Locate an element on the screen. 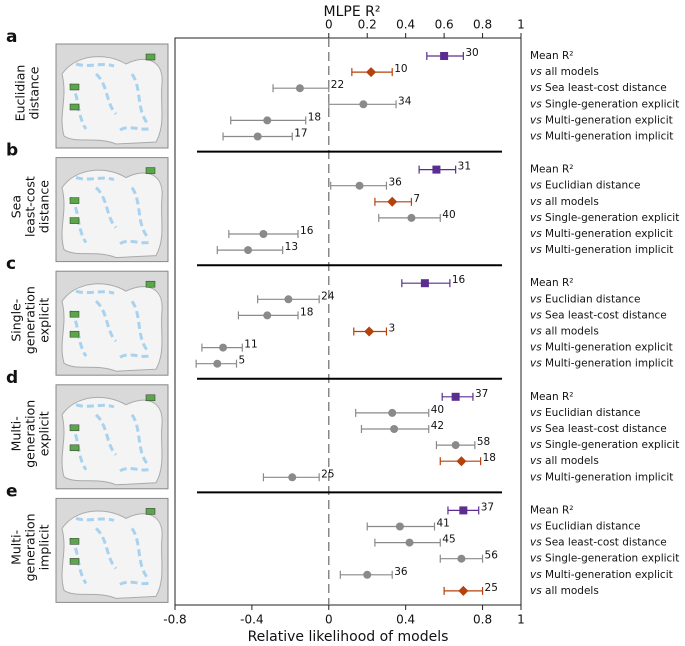  x-tick-label: -0.4 is located at coordinates (251, 620).